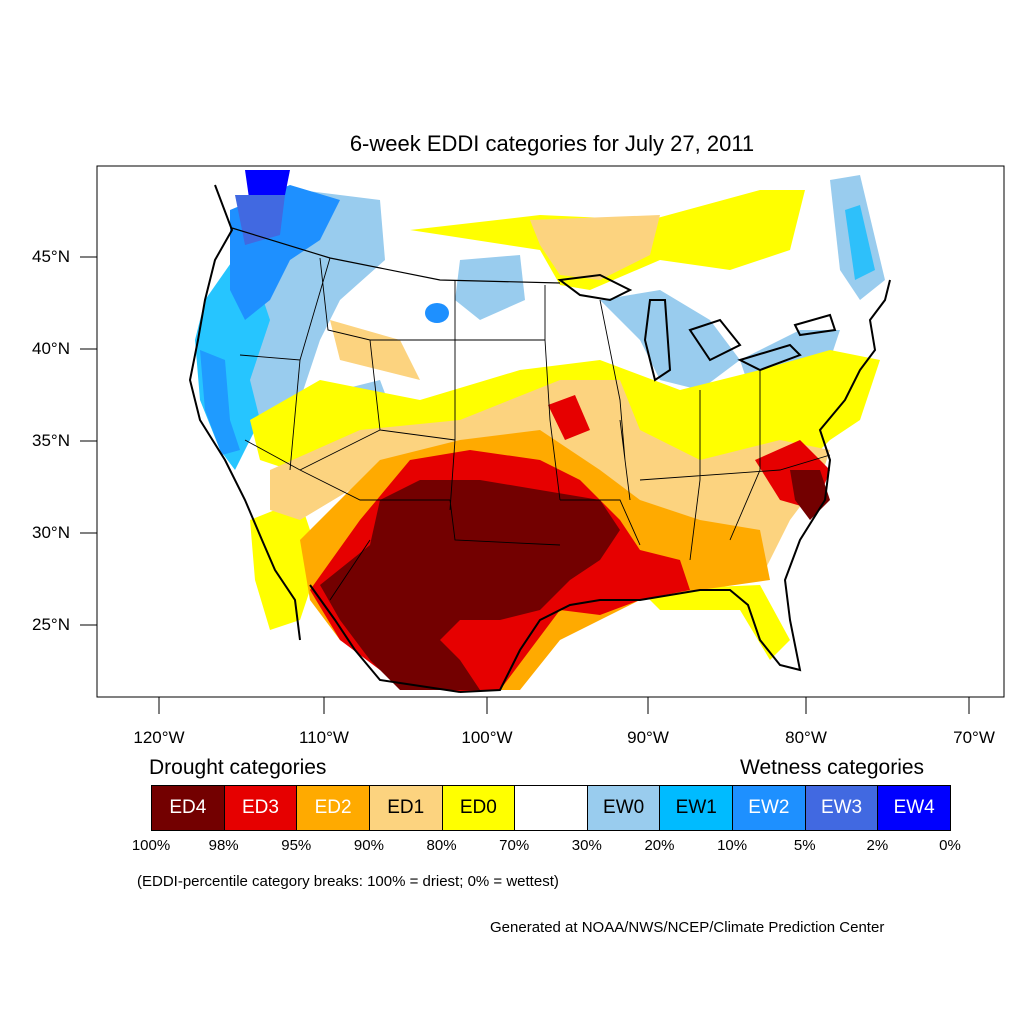  I want to click on lon-label-100w: 100°W, so click(487, 737).